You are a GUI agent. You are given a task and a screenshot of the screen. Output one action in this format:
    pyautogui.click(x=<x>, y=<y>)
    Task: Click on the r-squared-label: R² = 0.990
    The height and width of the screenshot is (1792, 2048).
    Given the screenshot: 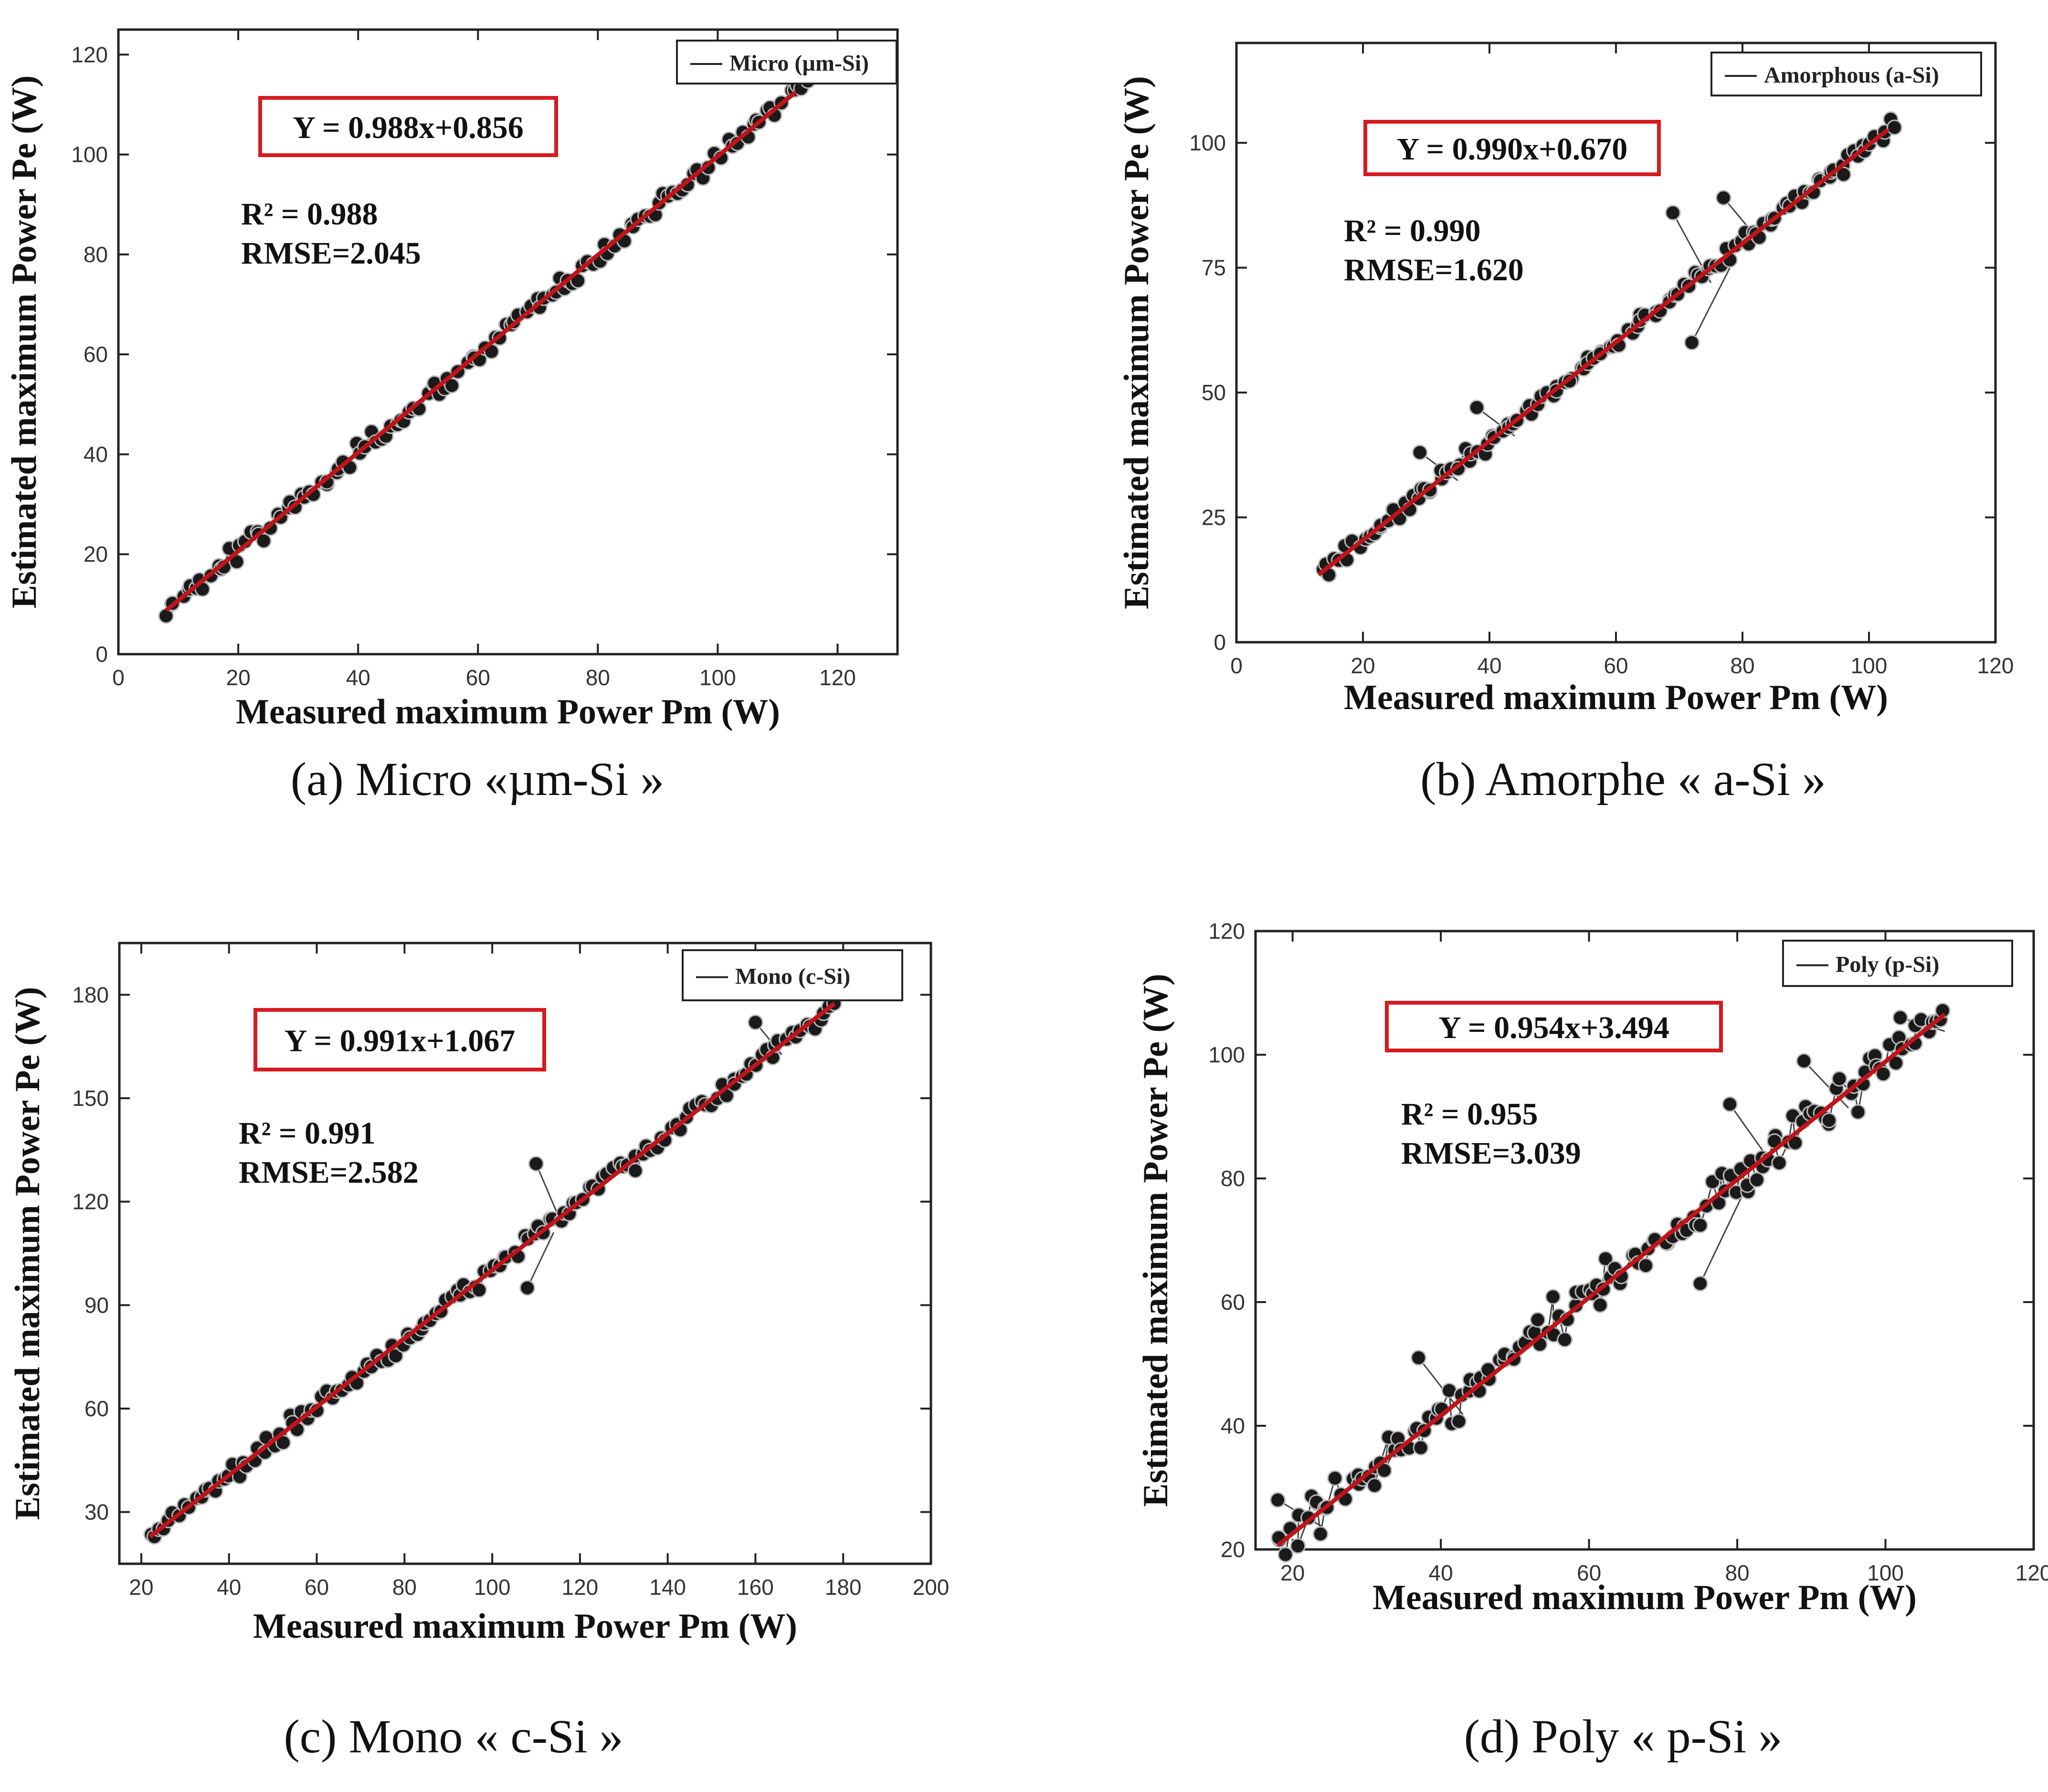 What is the action you would take?
    pyautogui.click(x=1412, y=230)
    